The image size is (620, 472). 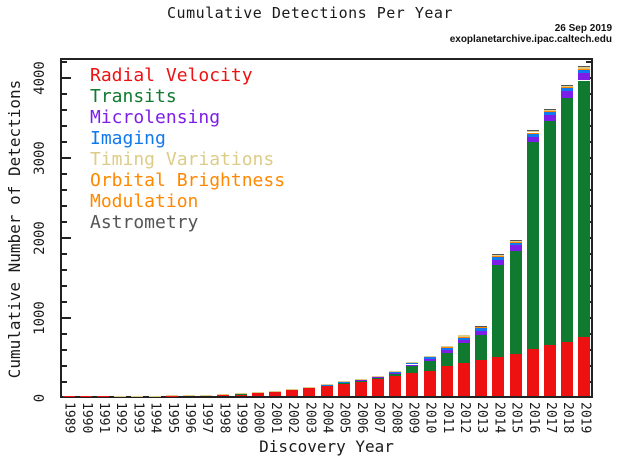 What do you see at coordinates (207, 418) in the screenshot?
I see `x-tick-label: 1997` at bounding box center [207, 418].